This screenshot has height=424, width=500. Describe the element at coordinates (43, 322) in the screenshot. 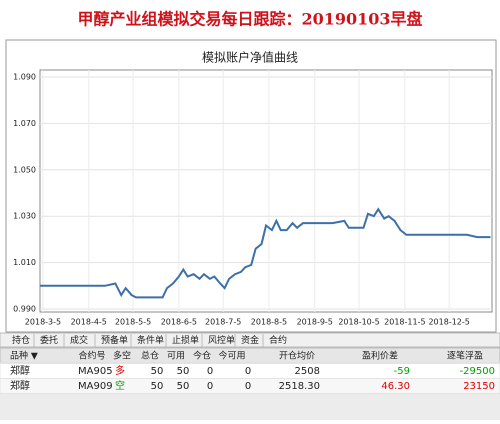

I see `x-tick-label: 2018-3-5` at that location.